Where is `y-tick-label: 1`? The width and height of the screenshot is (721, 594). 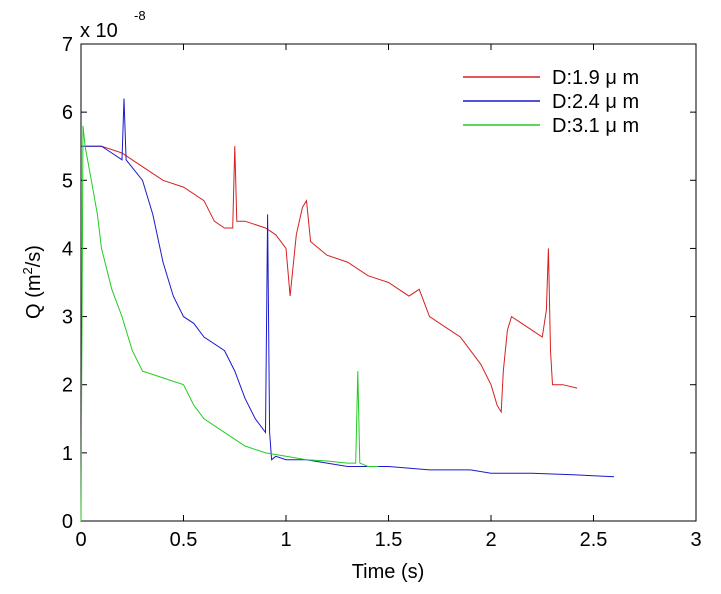 y-tick-label: 1 is located at coordinates (67, 454).